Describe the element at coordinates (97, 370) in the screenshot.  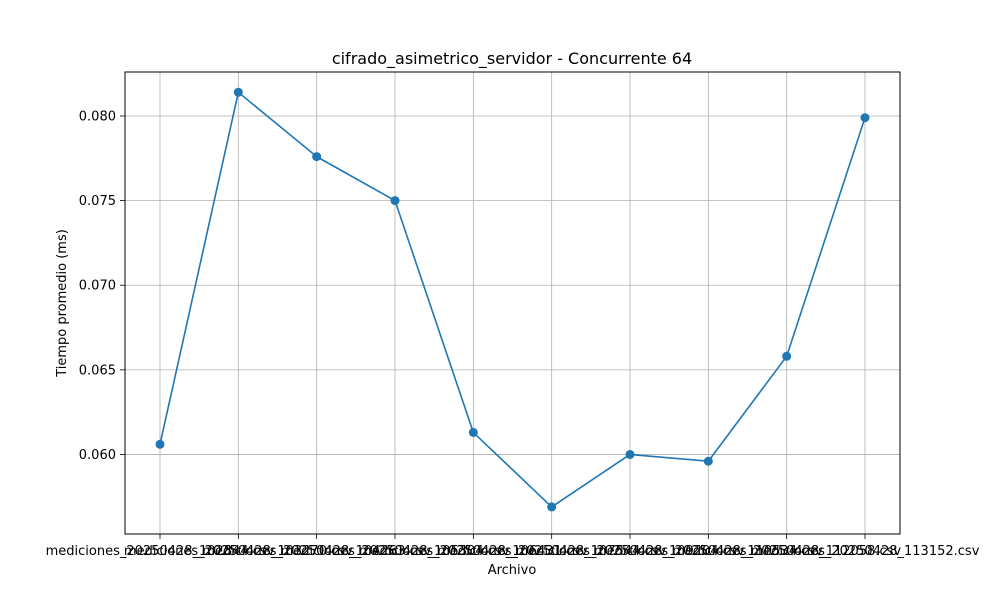
I see `y-tick-label: 0.065` at that location.